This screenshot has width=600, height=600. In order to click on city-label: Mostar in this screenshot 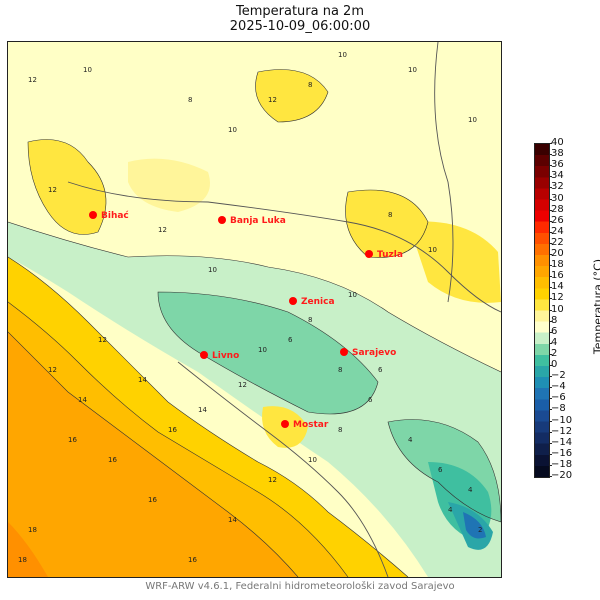, I will do `click(311, 425)`.